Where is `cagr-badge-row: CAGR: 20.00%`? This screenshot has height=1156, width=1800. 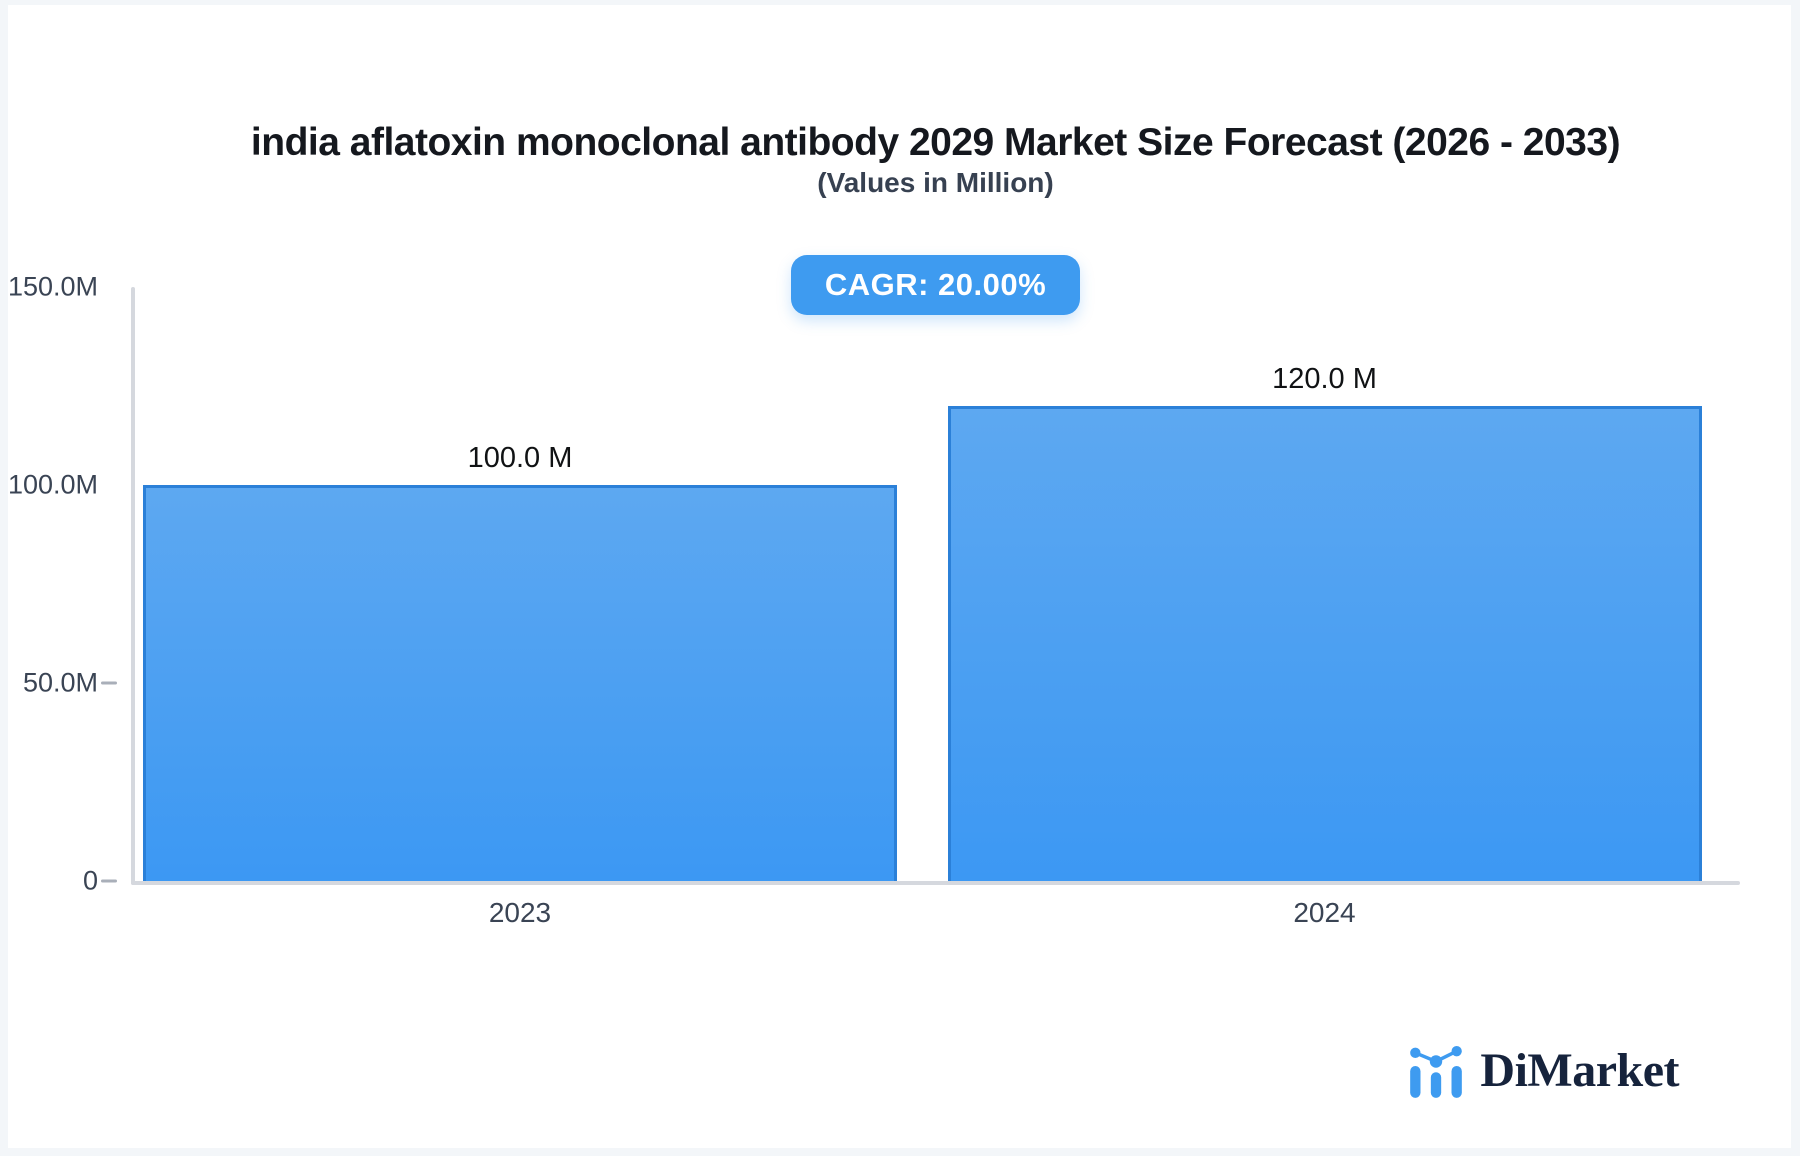 cagr-badge-row: CAGR: 20.00% is located at coordinates (935, 285).